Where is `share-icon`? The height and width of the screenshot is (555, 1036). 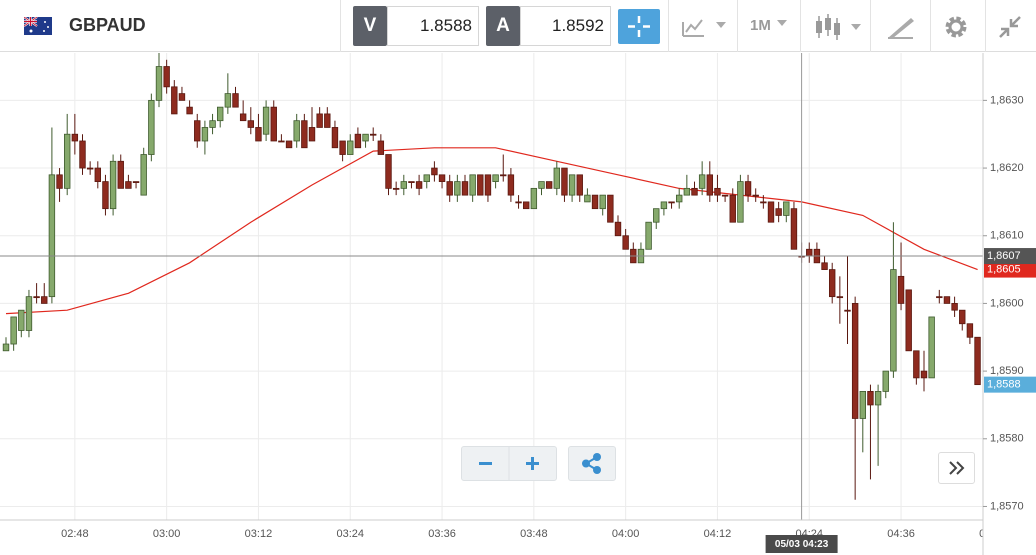
share-icon is located at coordinates (591, 463).